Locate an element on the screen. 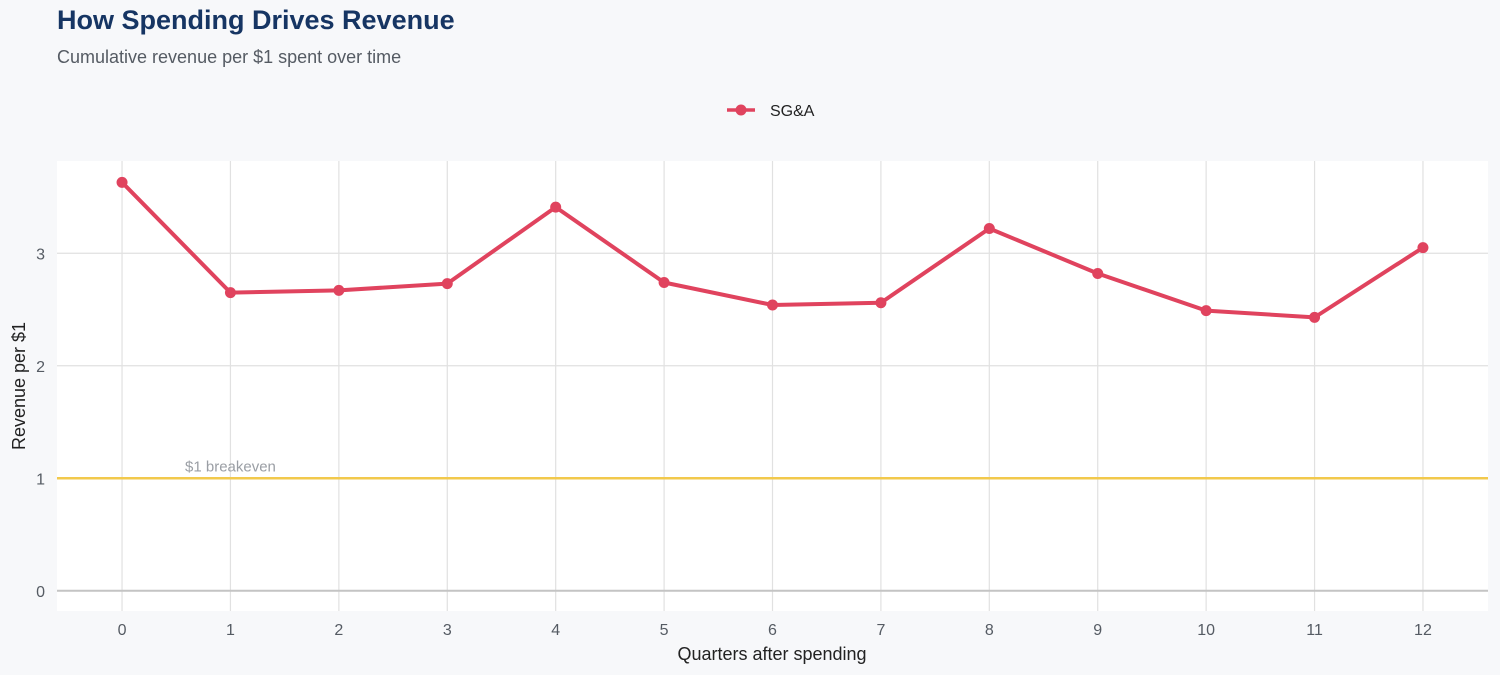 Image resolution: width=1500 pixels, height=675 pixels. x-tick-label: 8 is located at coordinates (989, 630).